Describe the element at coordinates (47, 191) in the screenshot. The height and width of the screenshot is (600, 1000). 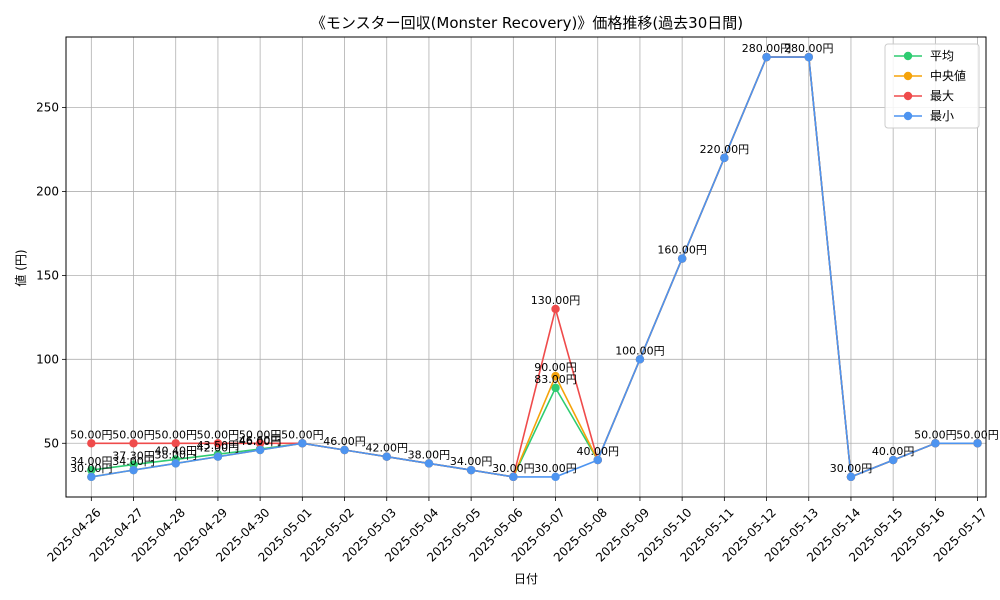
I see `y-tick-label: 200` at that location.